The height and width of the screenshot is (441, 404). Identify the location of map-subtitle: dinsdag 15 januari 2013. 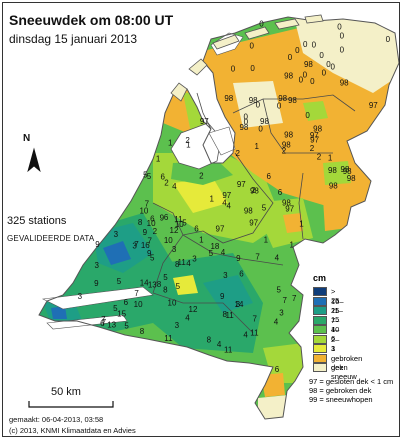
(73, 39).